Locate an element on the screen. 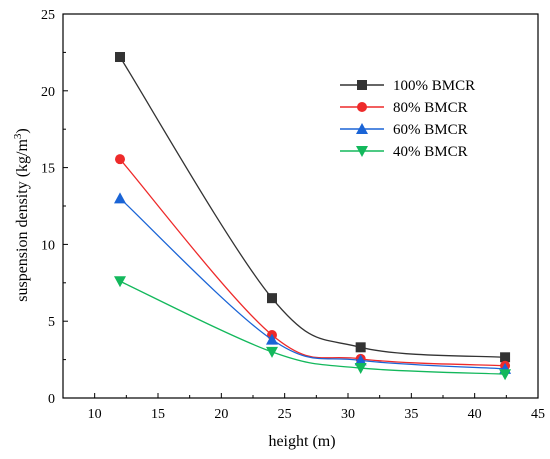 The height and width of the screenshot is (459, 550). legend-label: 80% BMCR is located at coordinates (430, 108).